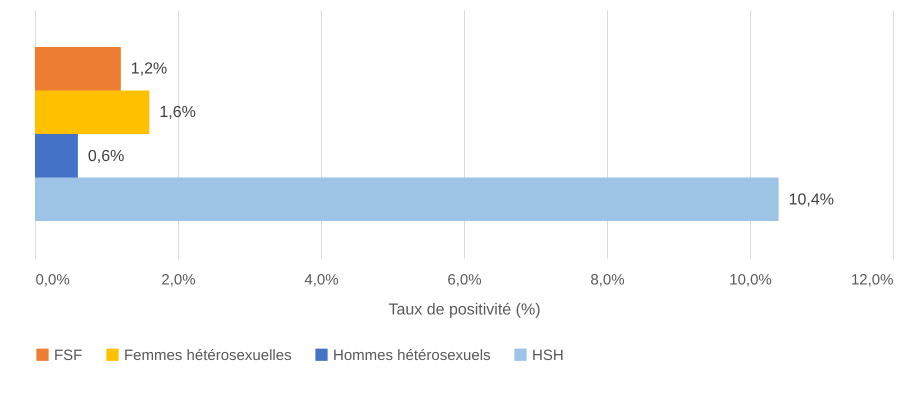 The image size is (923, 414). What do you see at coordinates (750, 280) in the screenshot?
I see `x-tick-label: 10,0%` at bounding box center [750, 280].